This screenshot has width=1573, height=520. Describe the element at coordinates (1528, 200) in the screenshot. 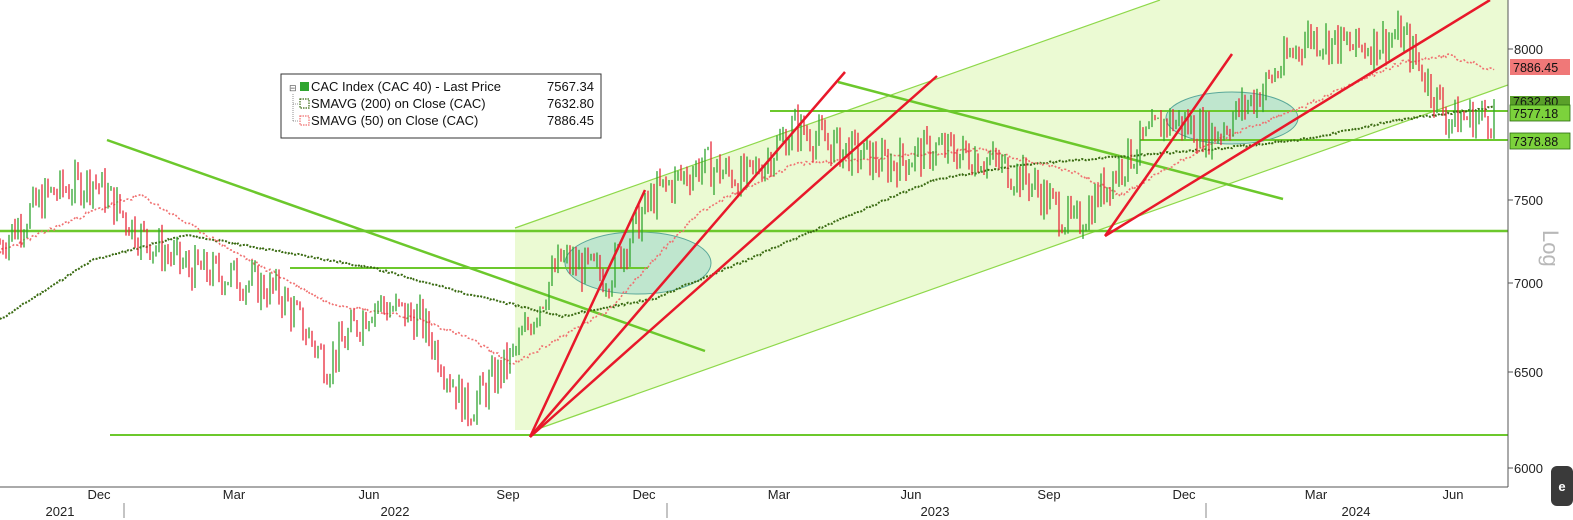

I see `y-tick-label: 7500` at that location.